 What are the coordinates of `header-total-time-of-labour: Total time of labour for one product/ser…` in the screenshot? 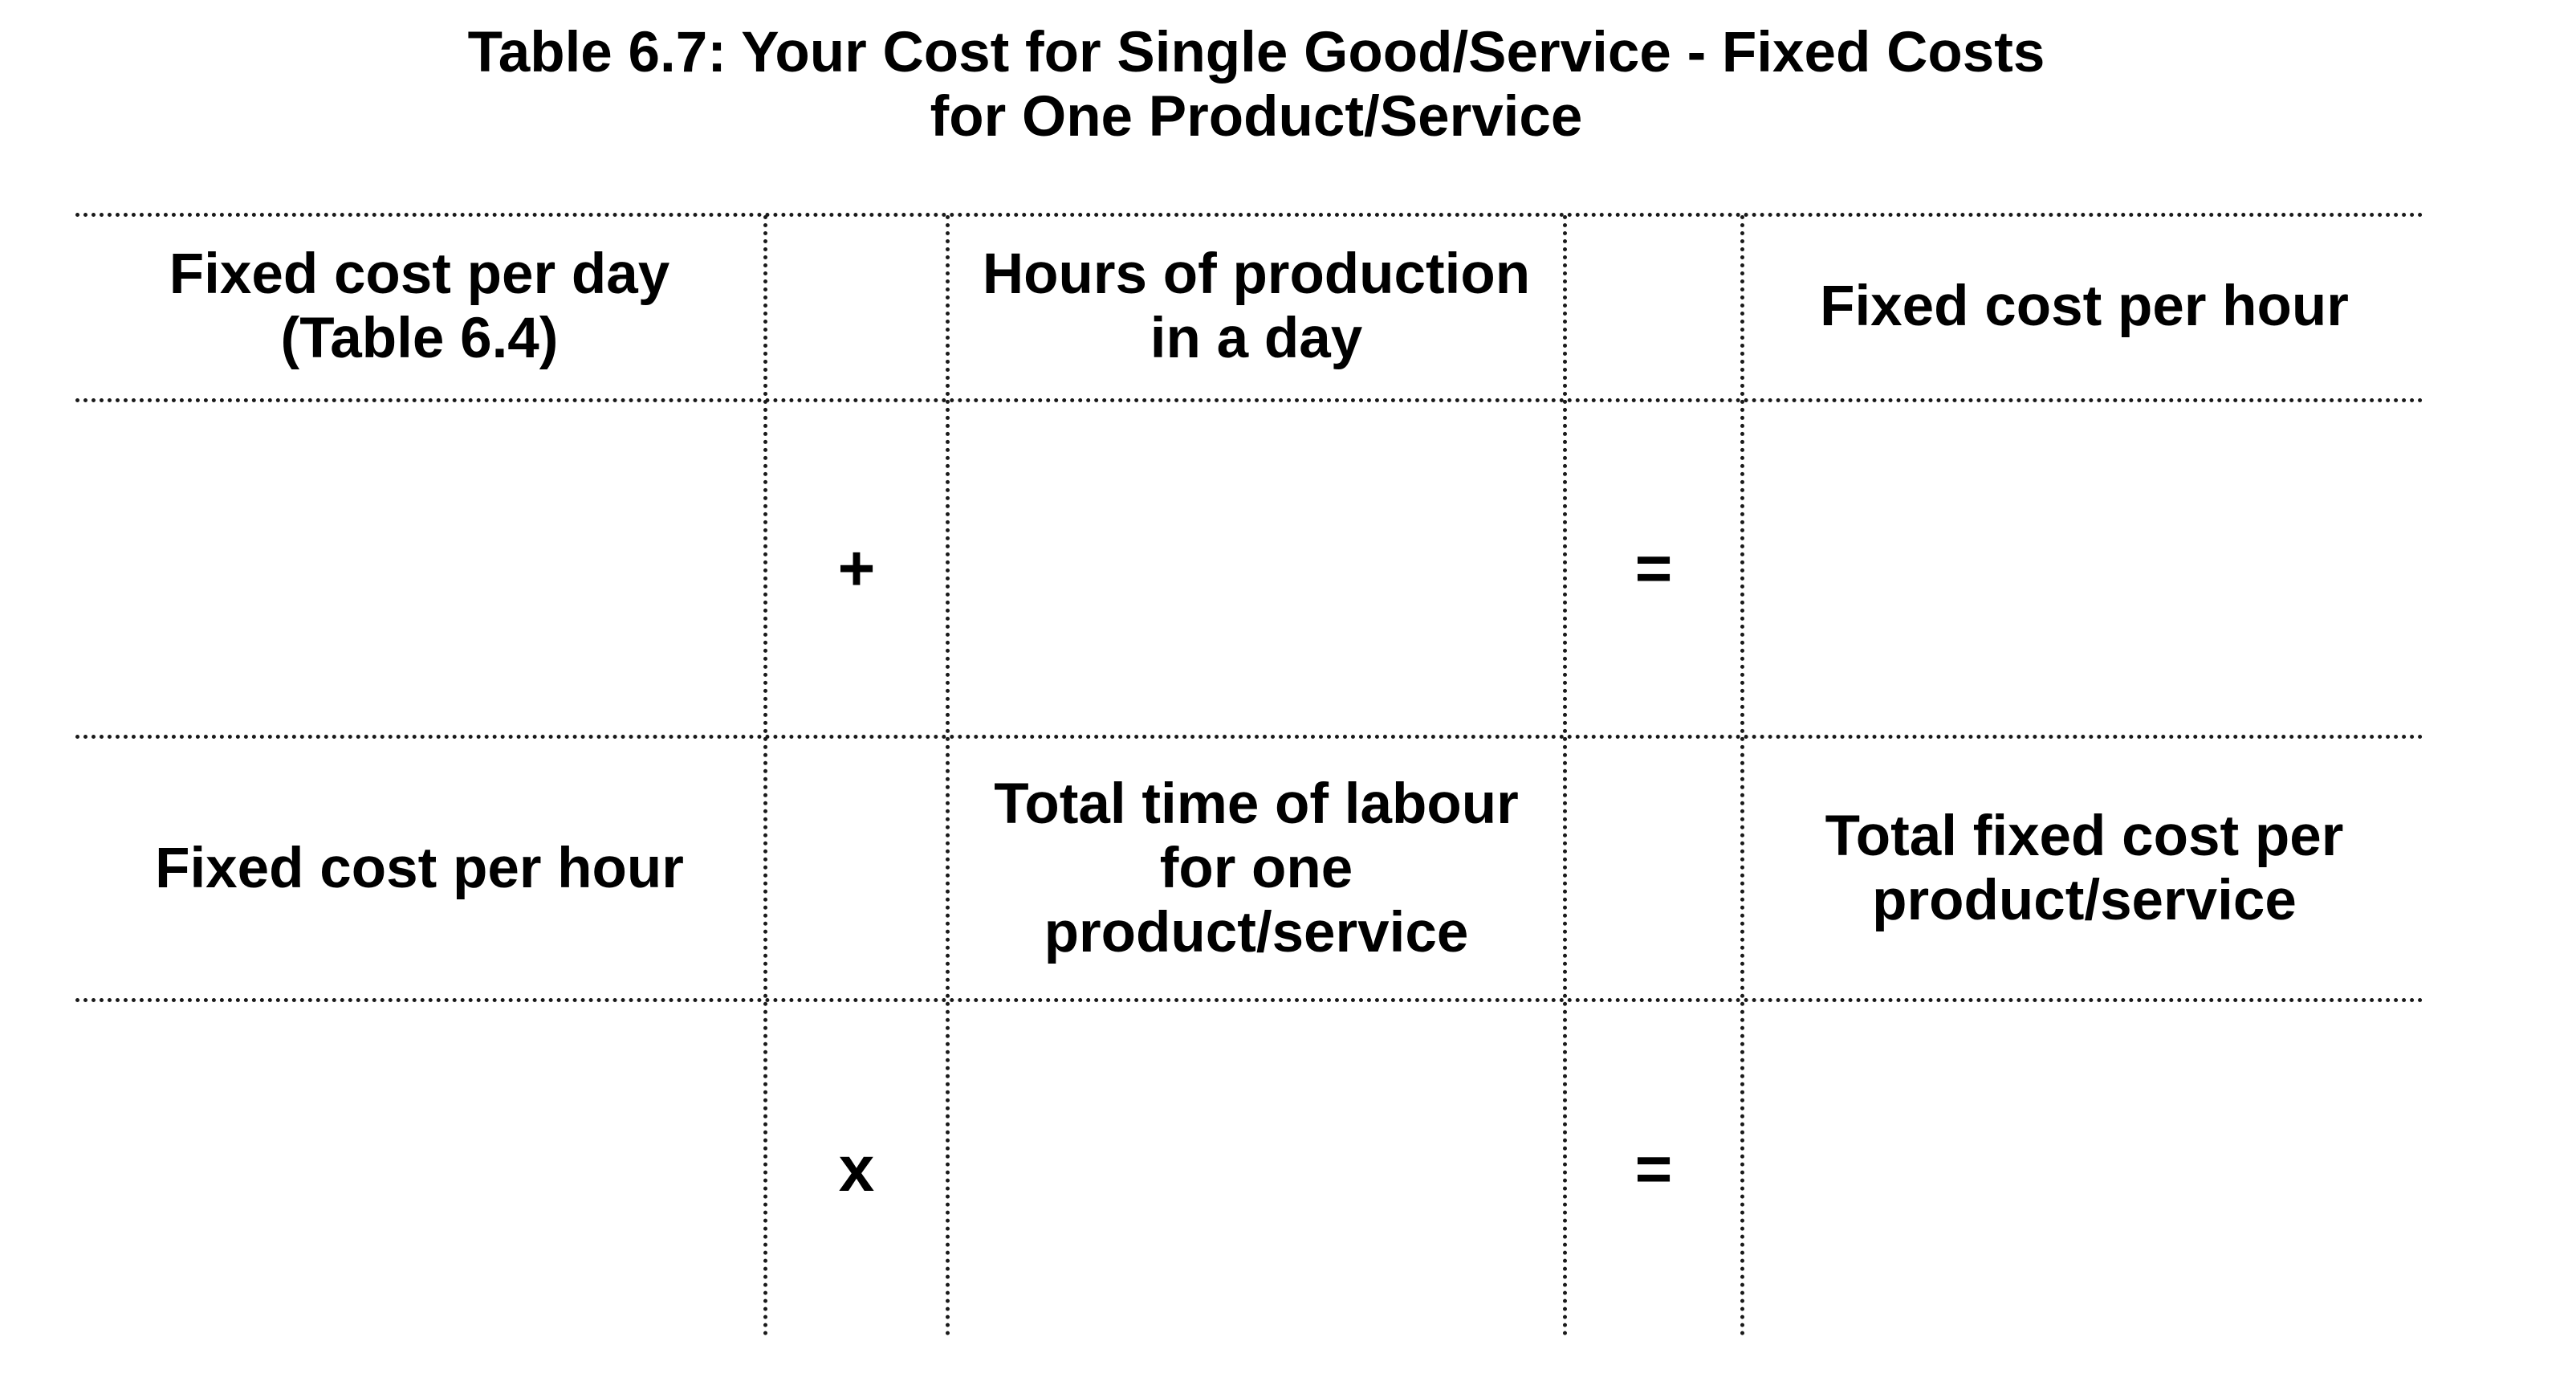 It's located at (1256, 868).